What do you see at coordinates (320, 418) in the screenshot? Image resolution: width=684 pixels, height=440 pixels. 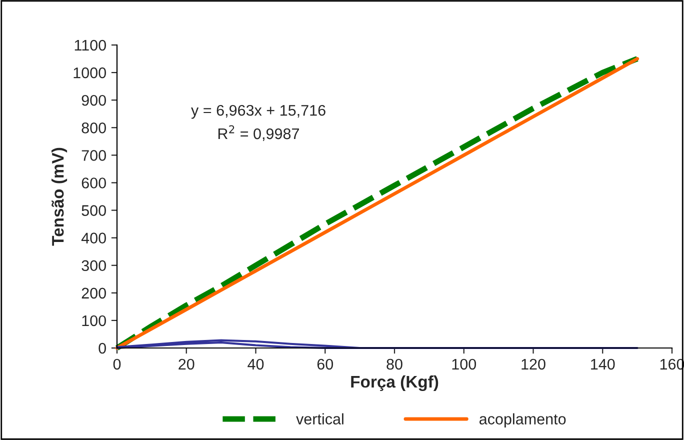 I see `legend-label: vertical` at bounding box center [320, 418].